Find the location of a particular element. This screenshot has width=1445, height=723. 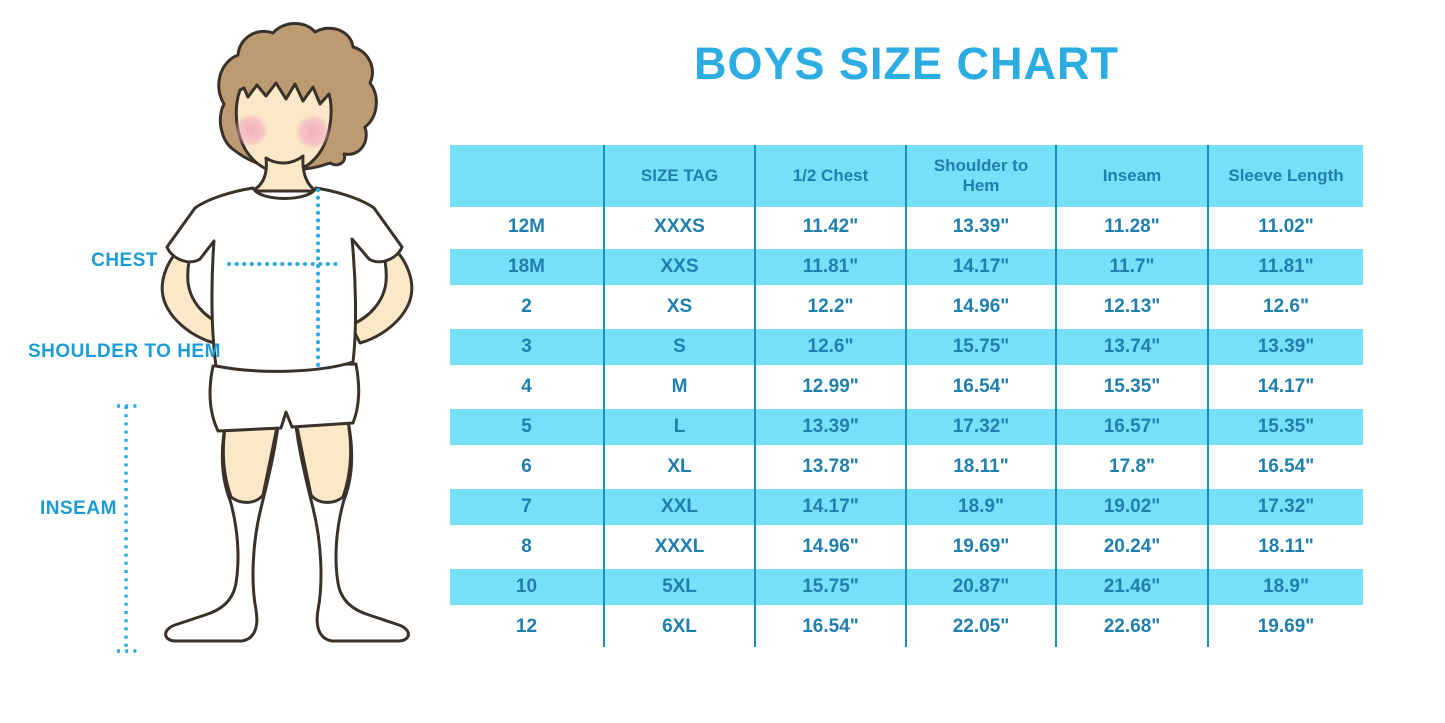

table-row: 5 L 13.39" 17.32" 16.57" 15.35" is located at coordinates (906, 427).